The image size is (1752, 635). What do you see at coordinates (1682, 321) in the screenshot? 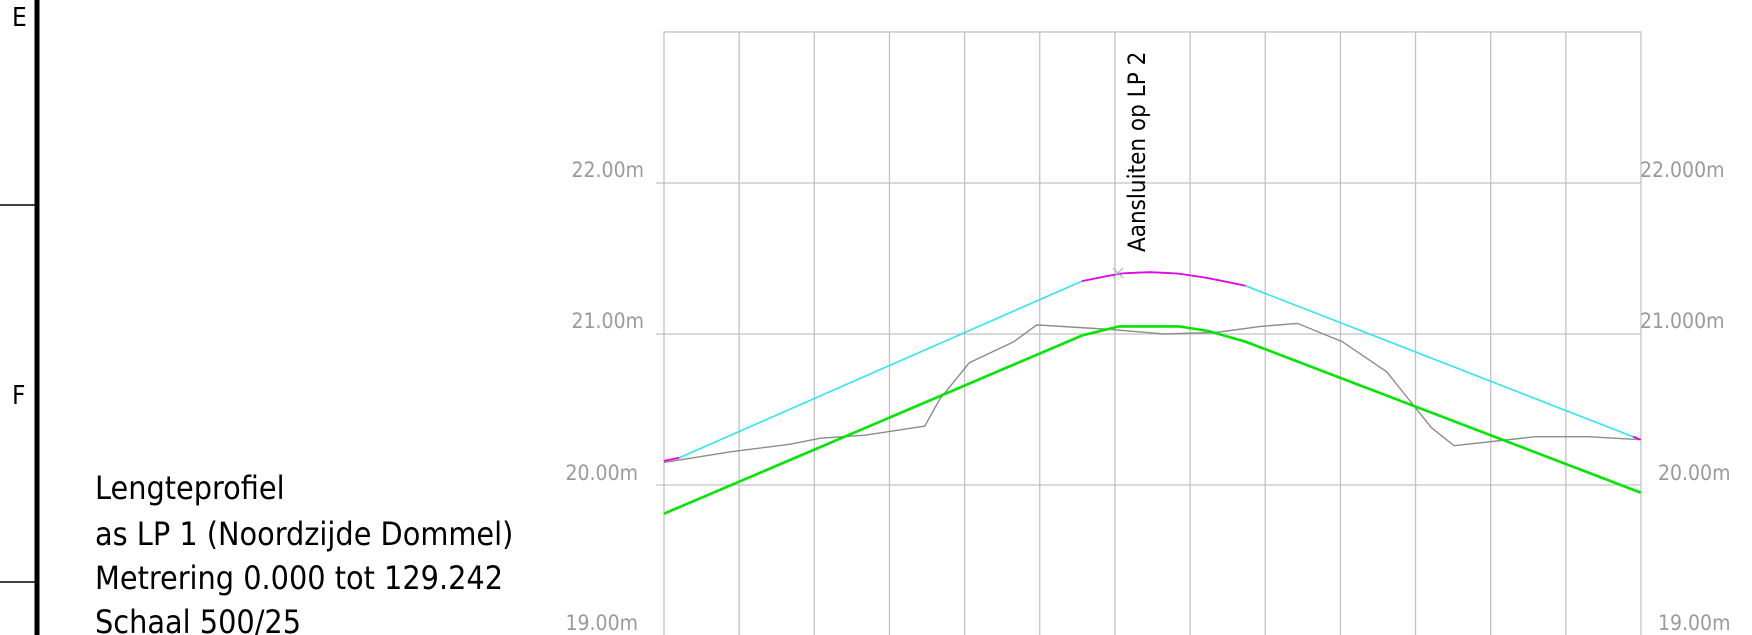
I see `elevation-label-right: 21.000m` at bounding box center [1682, 321].